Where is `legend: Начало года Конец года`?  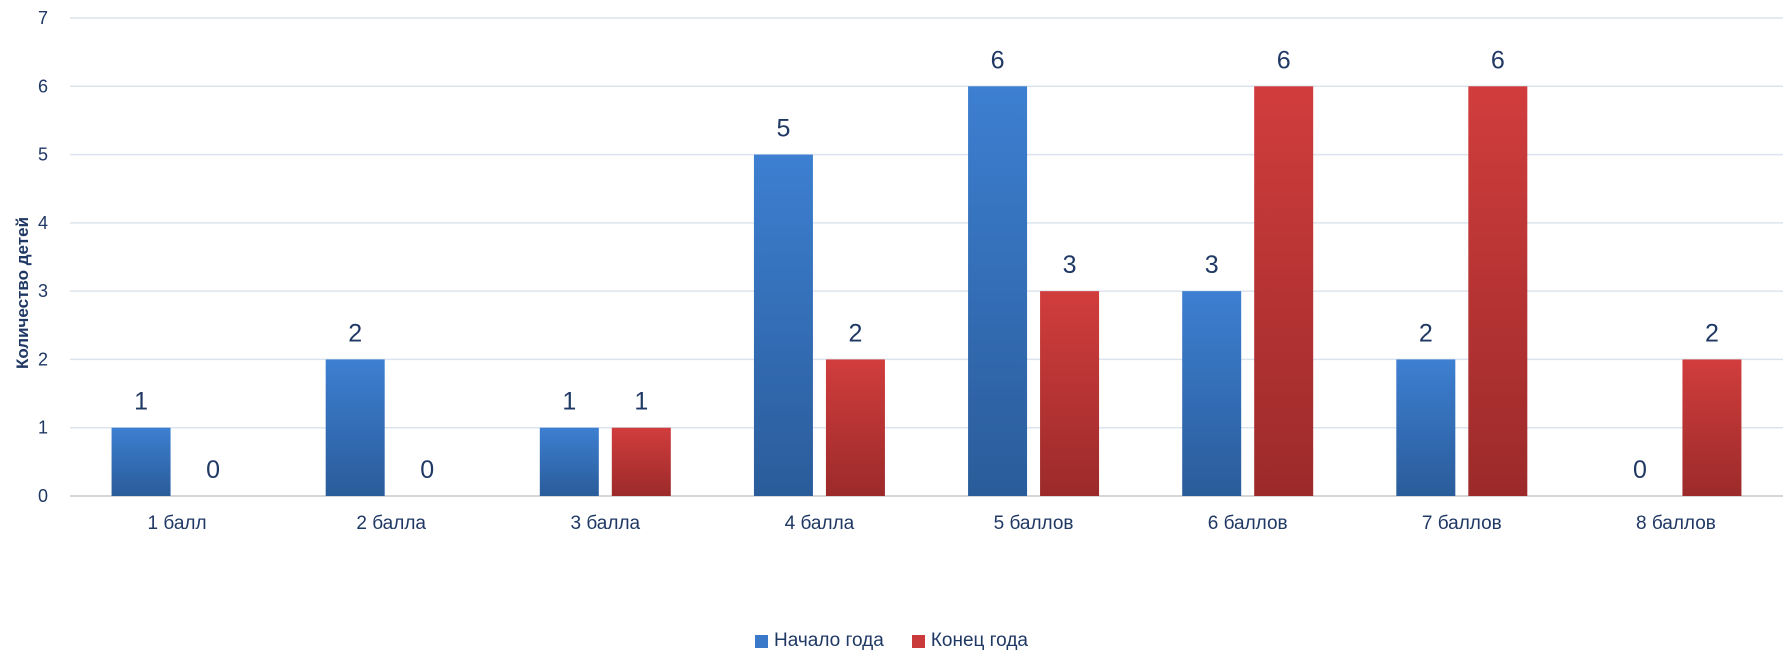 legend: Начало года Конец года is located at coordinates (891, 641).